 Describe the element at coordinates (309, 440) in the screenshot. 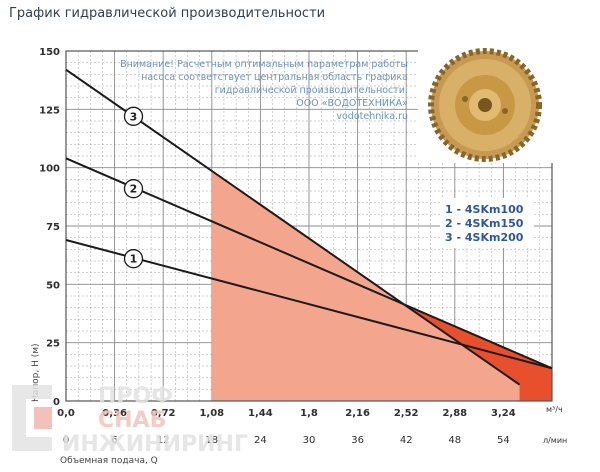

I see `x-tick-label-bottom: 30` at that location.